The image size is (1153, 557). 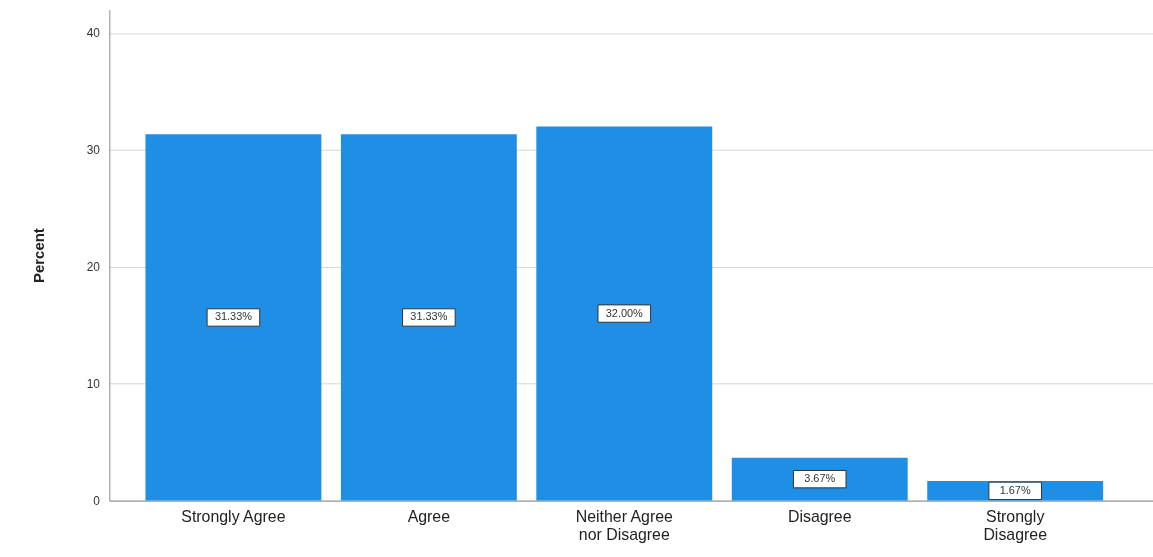 What do you see at coordinates (93, 150) in the screenshot?
I see `y-tick-label: 30` at bounding box center [93, 150].